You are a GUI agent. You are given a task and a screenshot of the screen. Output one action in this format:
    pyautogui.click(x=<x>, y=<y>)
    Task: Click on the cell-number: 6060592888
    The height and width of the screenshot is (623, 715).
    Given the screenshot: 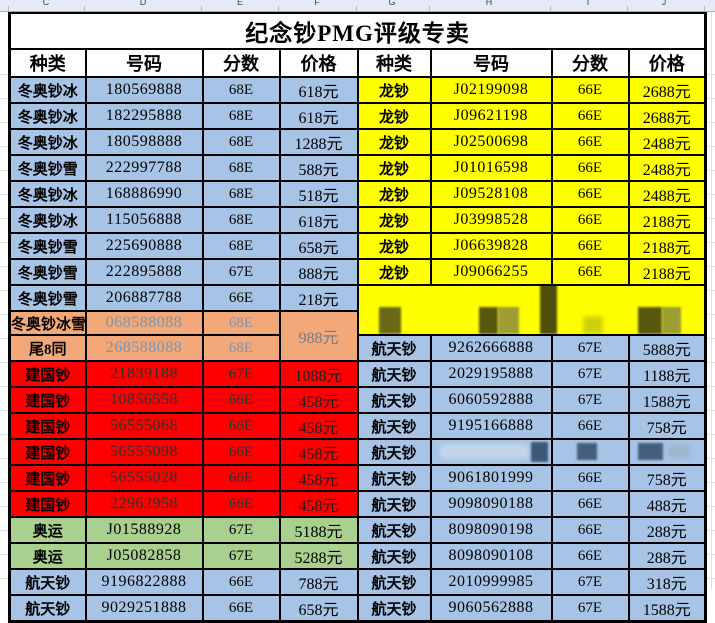 What is the action you would take?
    pyautogui.click(x=491, y=400)
    